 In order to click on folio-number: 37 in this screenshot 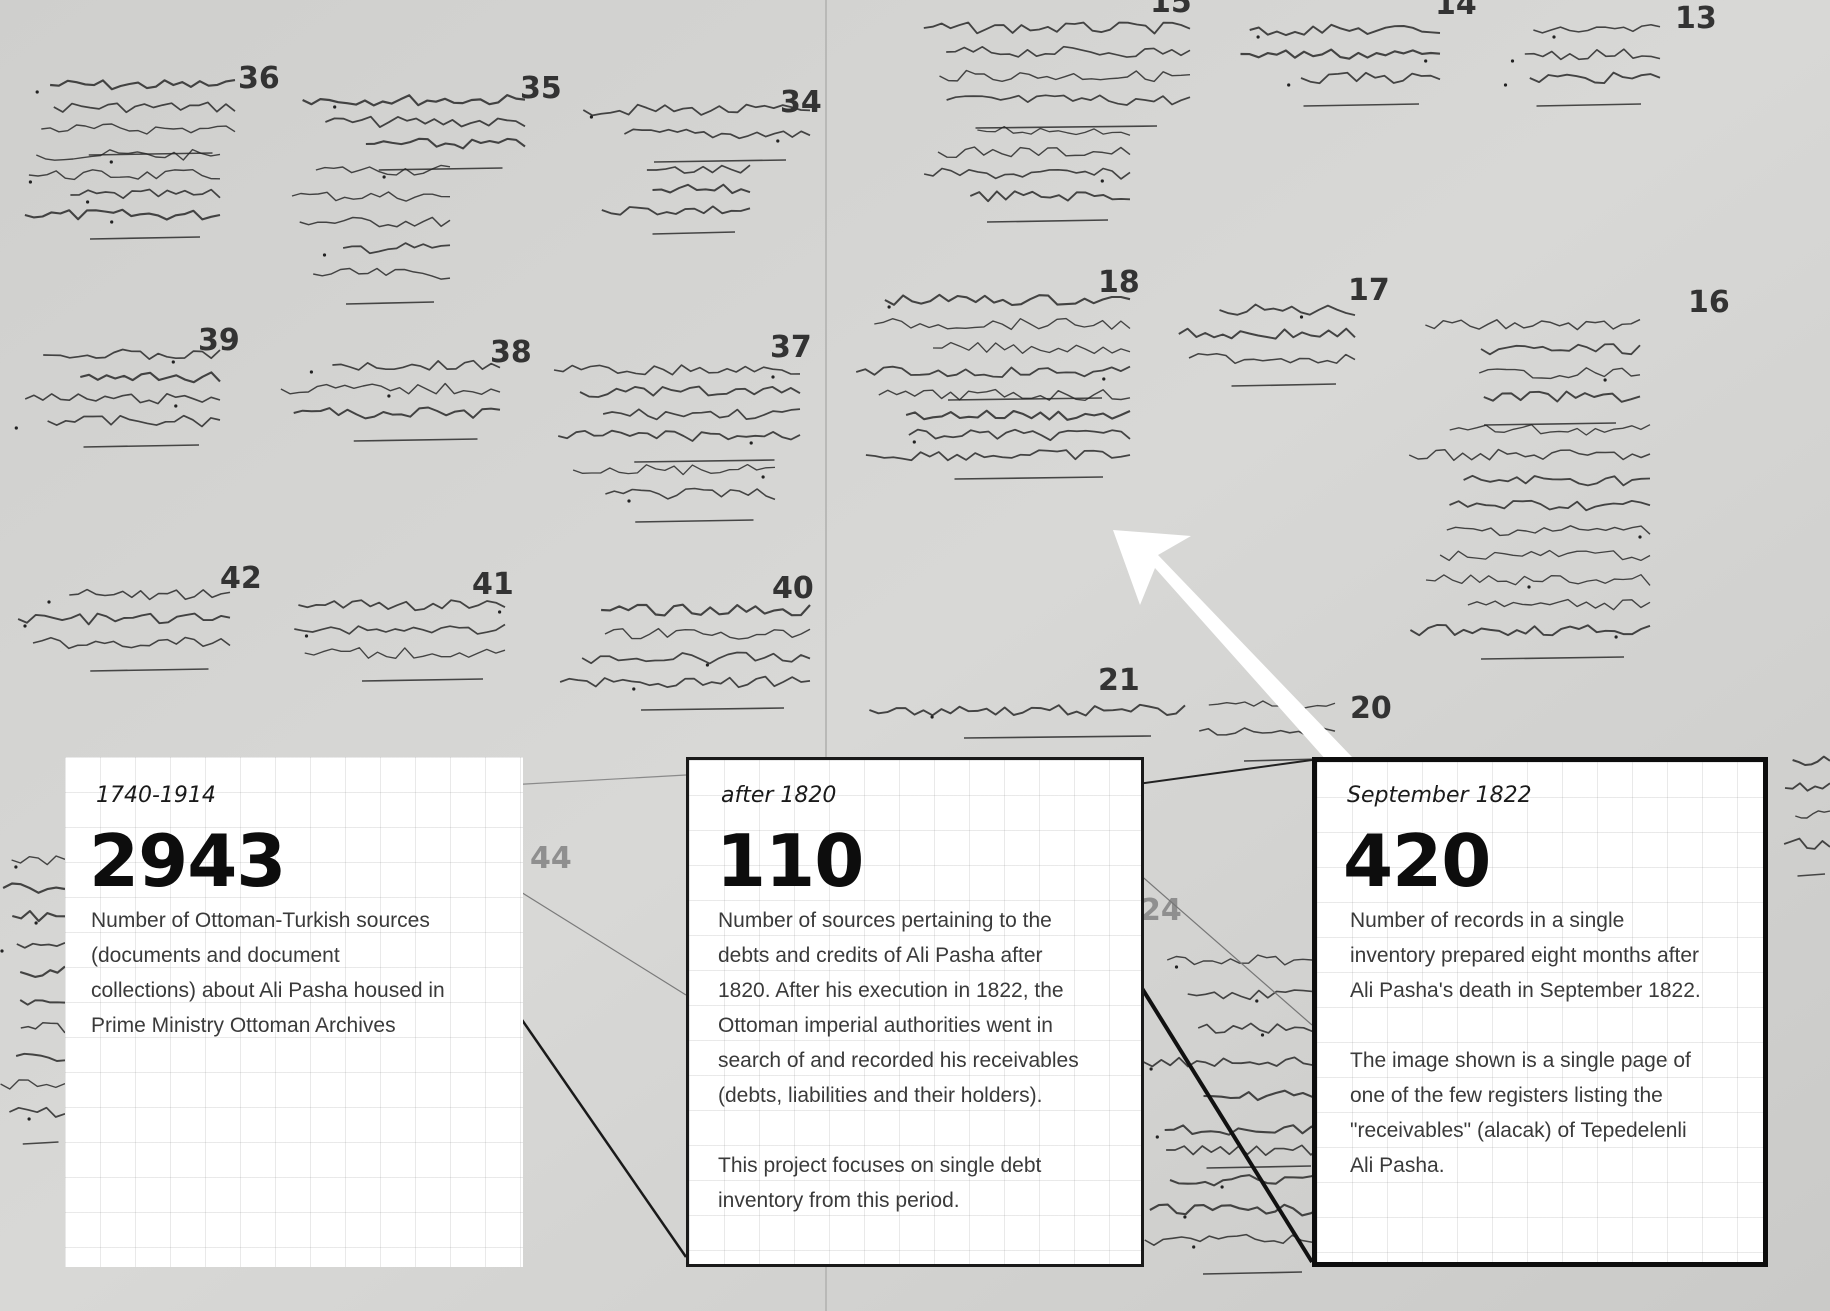, I will do `click(791, 347)`.